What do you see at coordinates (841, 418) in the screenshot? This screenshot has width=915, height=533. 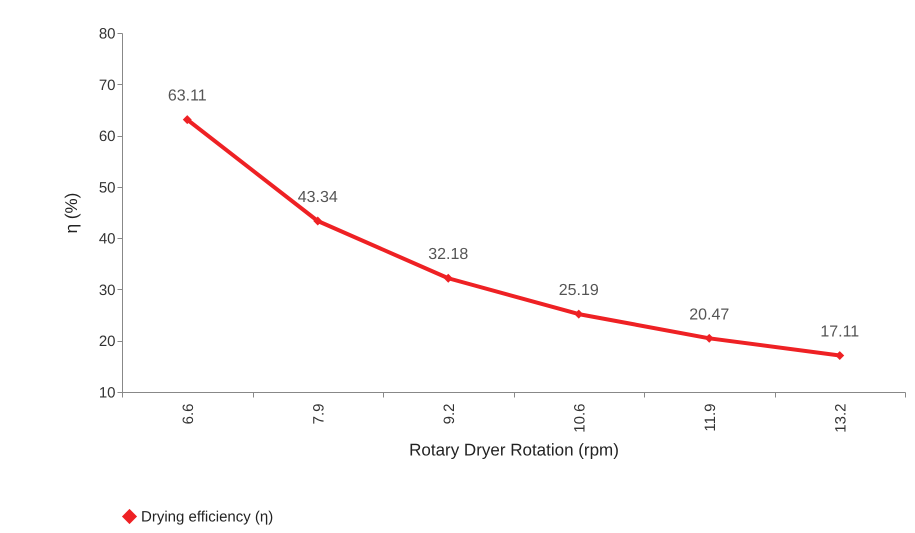 I see `x-tick-label: 13.2` at bounding box center [841, 418].